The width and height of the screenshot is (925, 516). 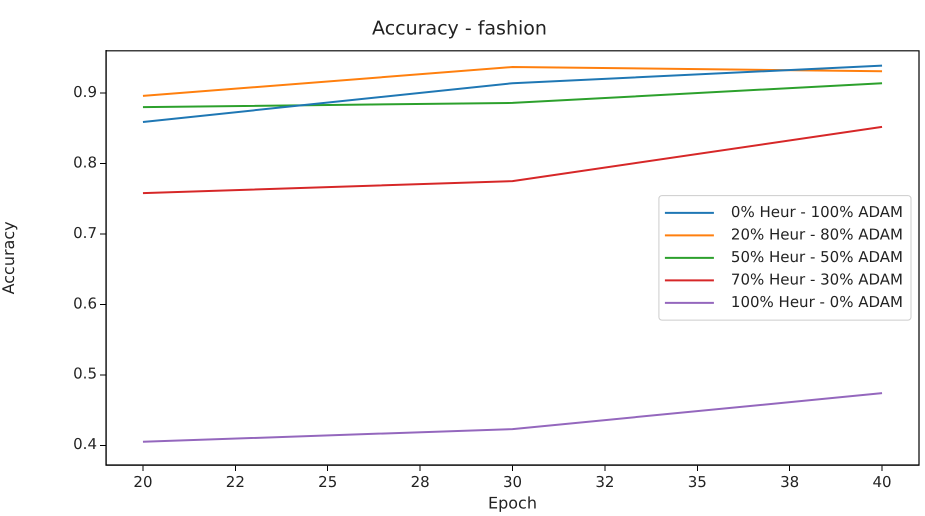 What do you see at coordinates (512, 481) in the screenshot?
I see `x-tick-label: 30` at bounding box center [512, 481].